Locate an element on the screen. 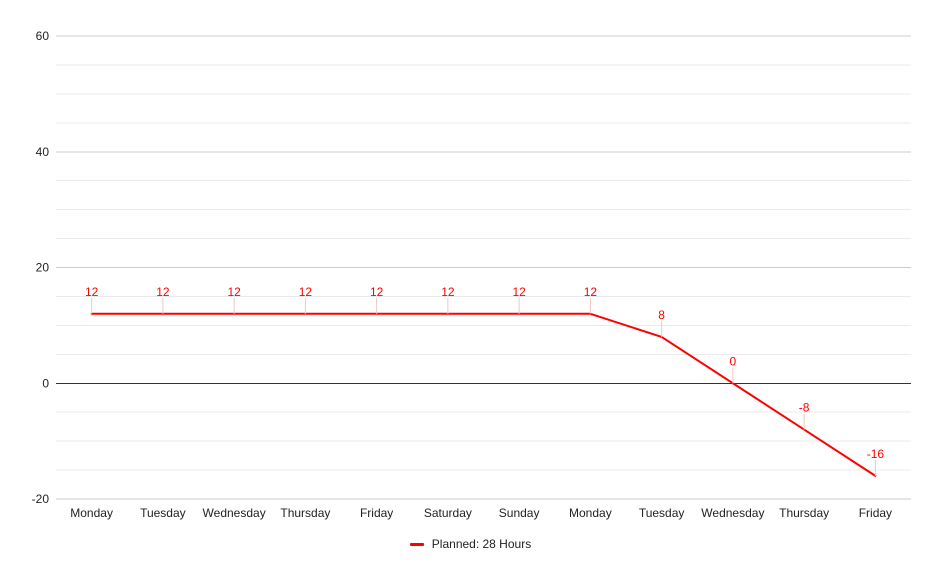 The width and height of the screenshot is (941, 582). y-tick-label: 60 is located at coordinates (43, 36).